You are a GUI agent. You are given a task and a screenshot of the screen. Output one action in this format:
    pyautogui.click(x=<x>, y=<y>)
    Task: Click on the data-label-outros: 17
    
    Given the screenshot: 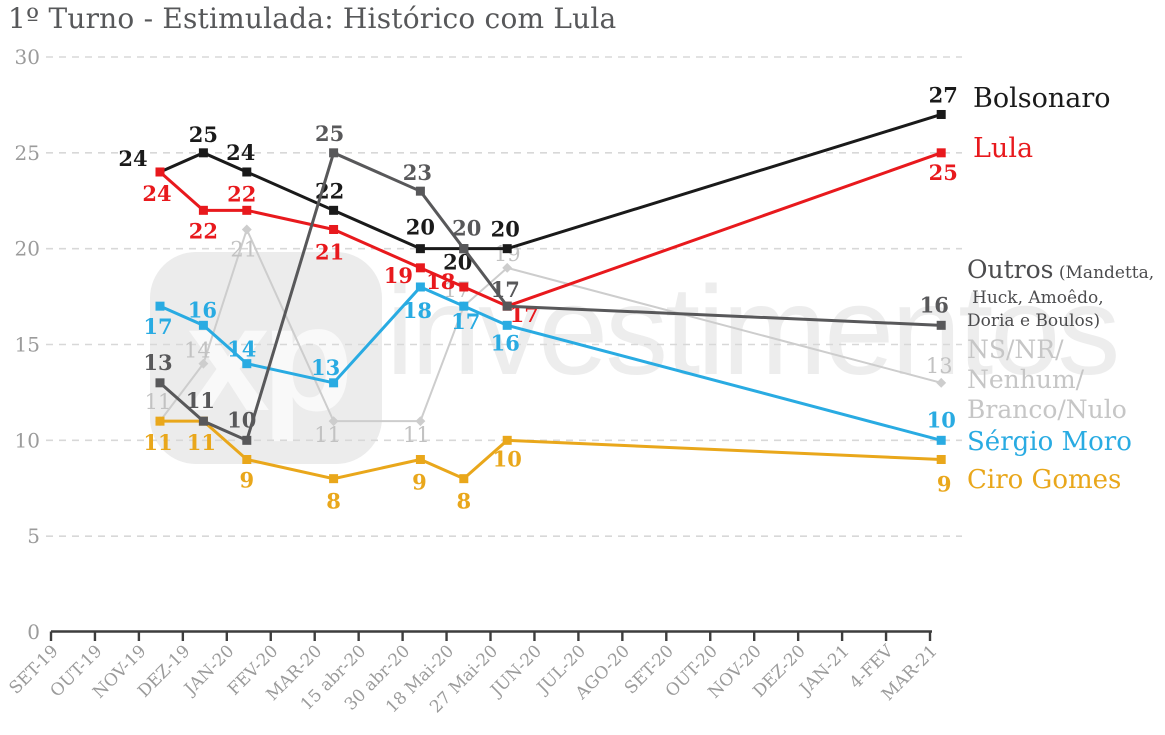 What is the action you would take?
    pyautogui.click(x=505, y=289)
    